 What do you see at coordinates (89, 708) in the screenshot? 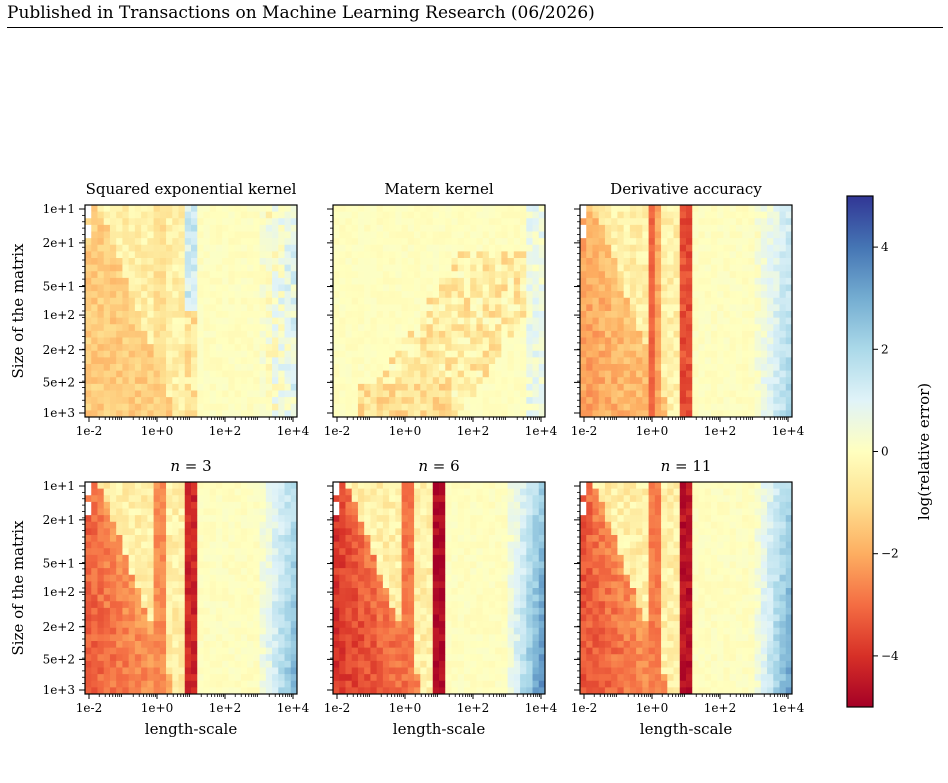
I see `x-tick-label: 1e-2` at bounding box center [89, 708].